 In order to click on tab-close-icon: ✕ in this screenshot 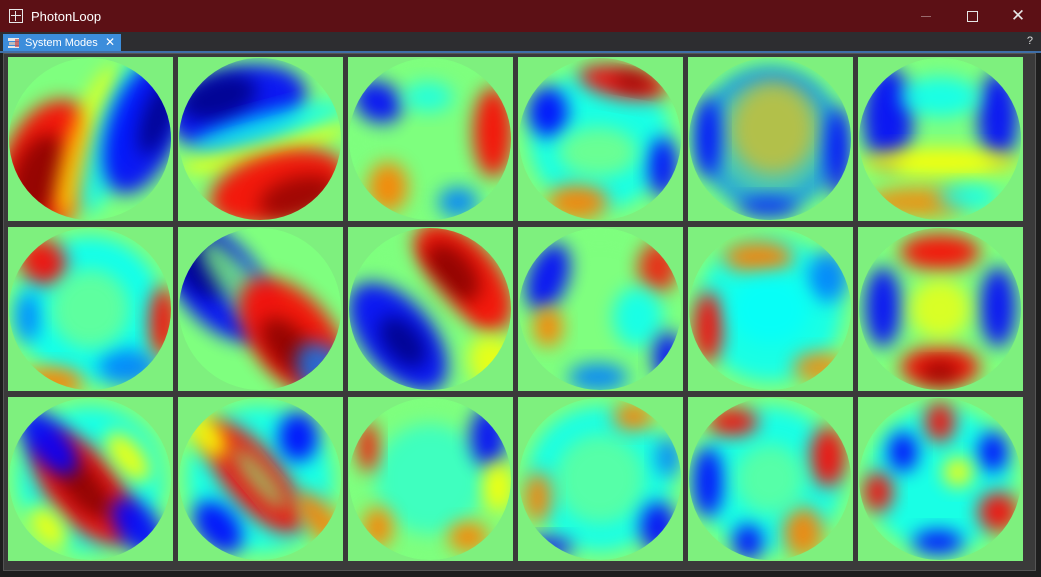, I will do `click(109, 42)`.